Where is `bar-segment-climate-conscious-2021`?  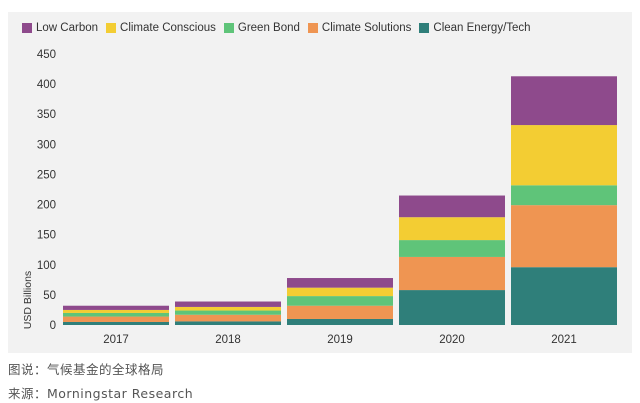
bar-segment-climate-conscious-2021 is located at coordinates (564, 155).